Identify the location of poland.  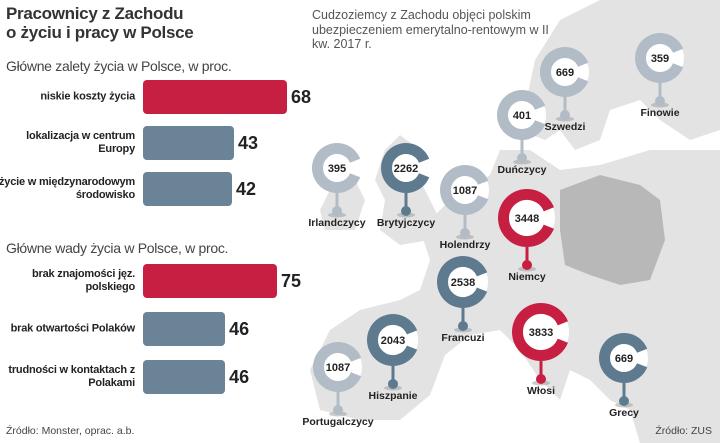
(612, 230).